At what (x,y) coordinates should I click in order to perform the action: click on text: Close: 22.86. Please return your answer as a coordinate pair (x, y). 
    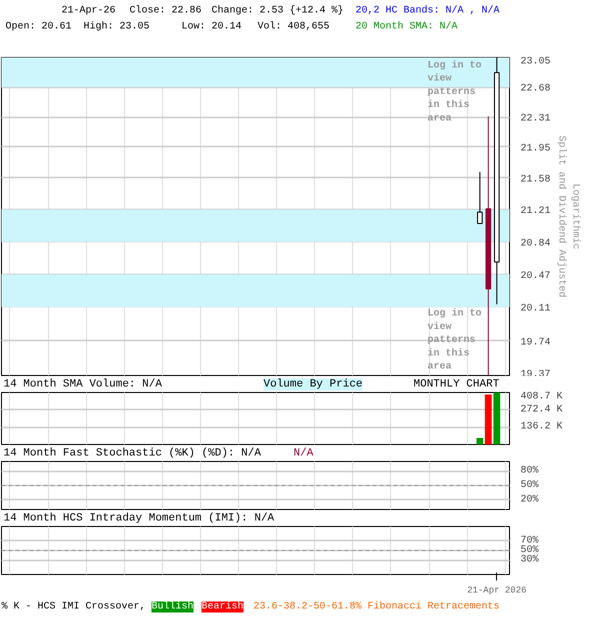
    Looking at the image, I should click on (166, 10).